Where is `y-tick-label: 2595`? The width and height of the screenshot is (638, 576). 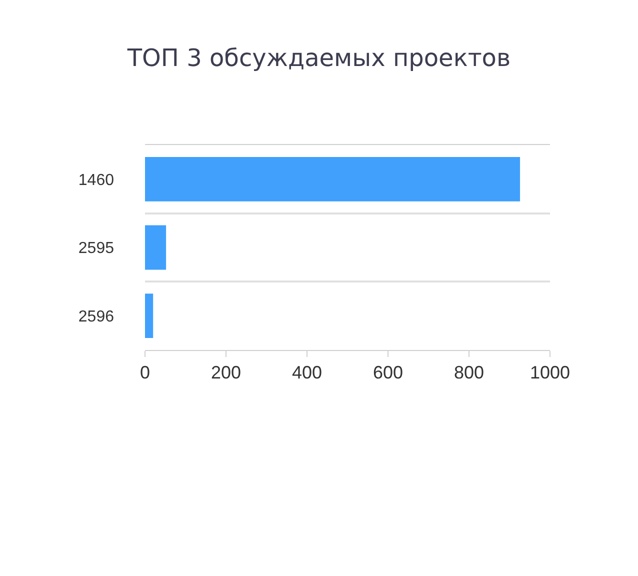
y-tick-label: 2595 is located at coordinates (96, 249).